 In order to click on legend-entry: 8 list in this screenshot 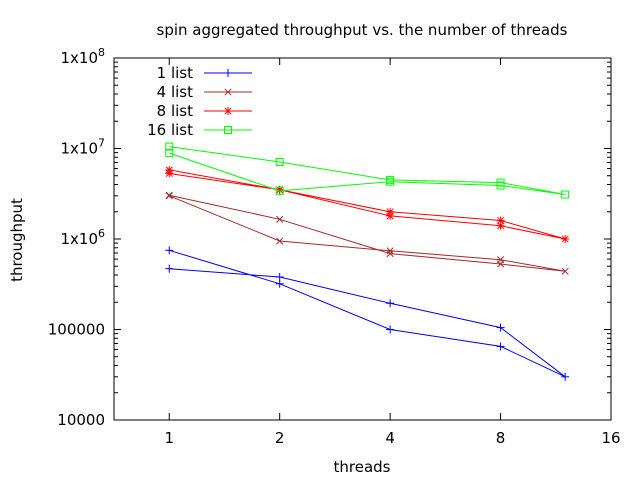, I will do `click(204, 111)`.